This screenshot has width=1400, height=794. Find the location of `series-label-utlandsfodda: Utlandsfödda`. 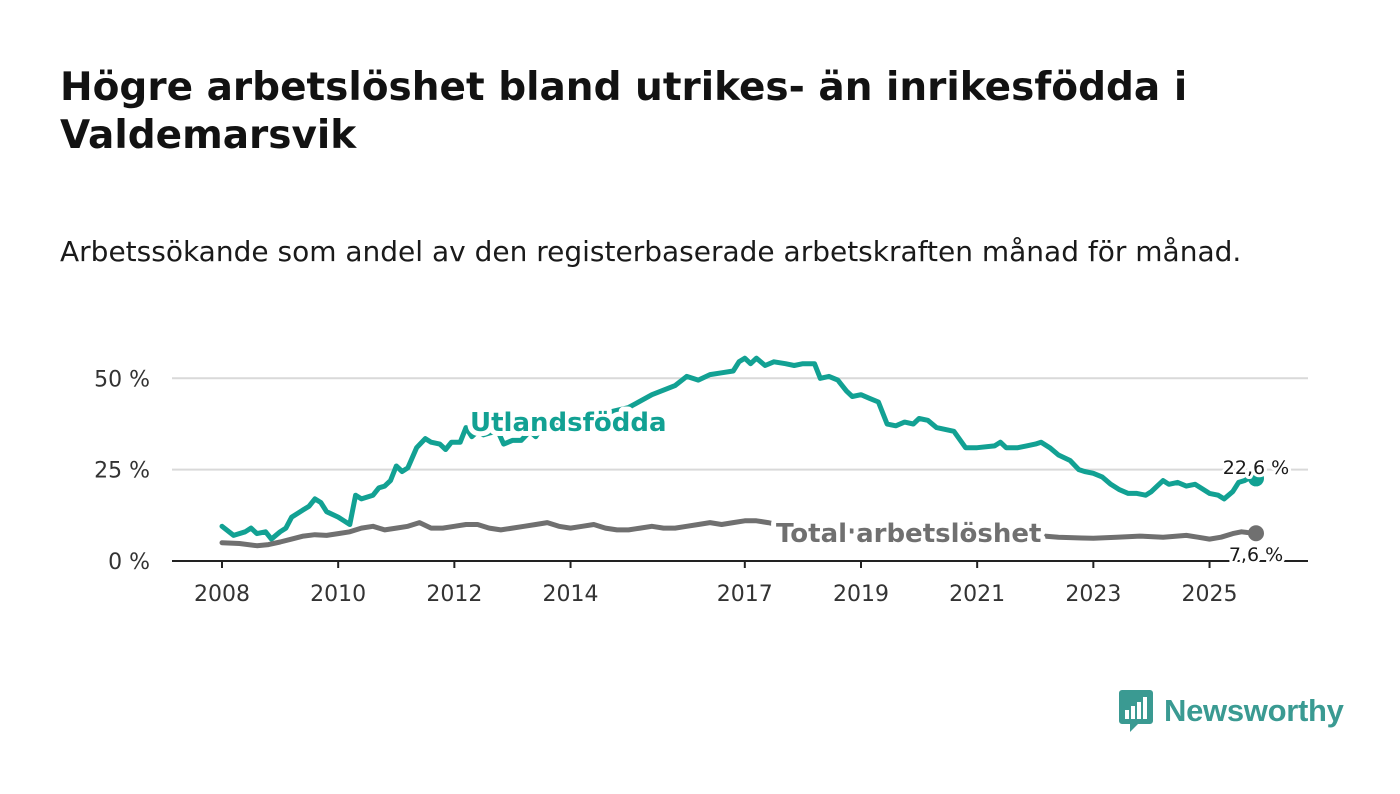

series-label-utlandsfodda: Utlandsfödda is located at coordinates (568, 423).